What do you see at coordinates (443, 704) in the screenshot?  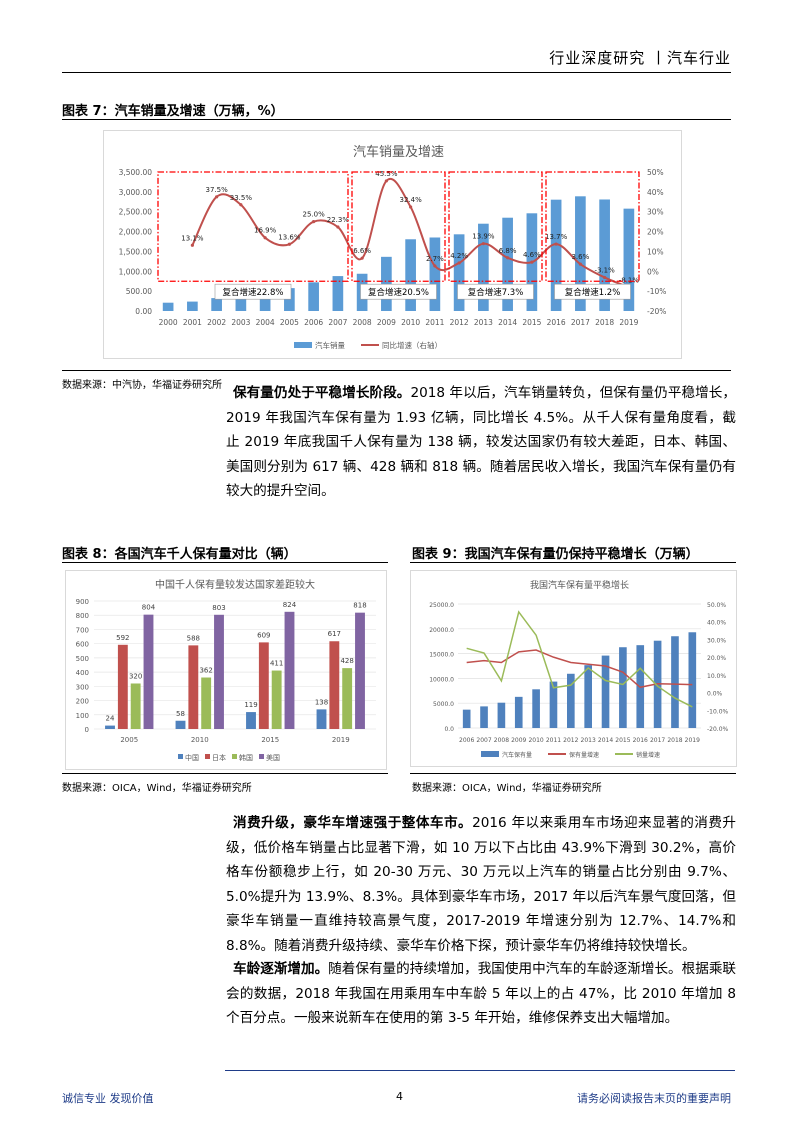 I see `y-tick-left: 5000.0` at bounding box center [443, 704].